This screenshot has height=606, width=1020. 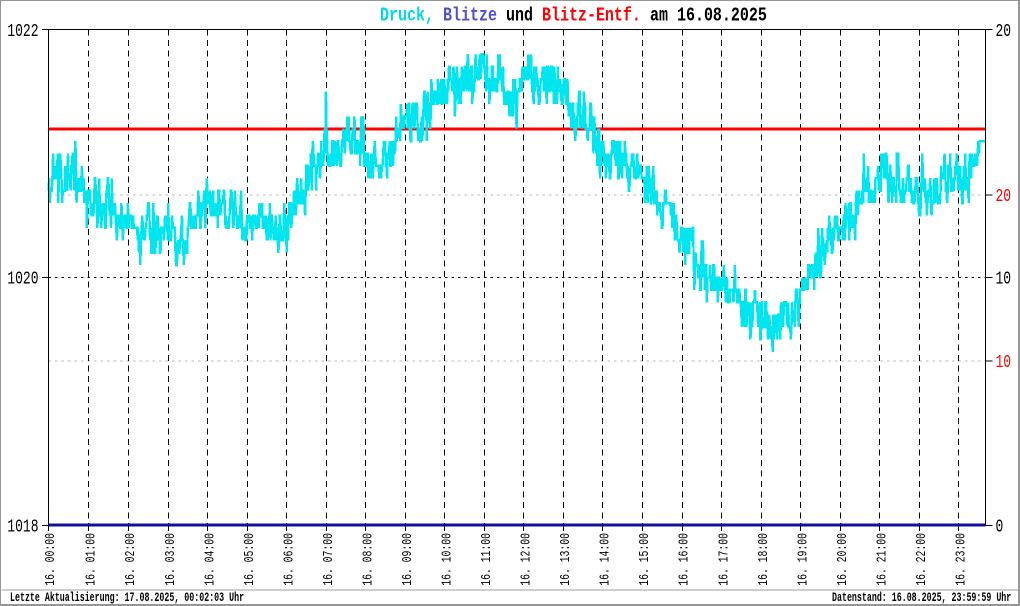 What do you see at coordinates (605, 559) in the screenshot?
I see `svg-text: 16. 14:00` at bounding box center [605, 559].